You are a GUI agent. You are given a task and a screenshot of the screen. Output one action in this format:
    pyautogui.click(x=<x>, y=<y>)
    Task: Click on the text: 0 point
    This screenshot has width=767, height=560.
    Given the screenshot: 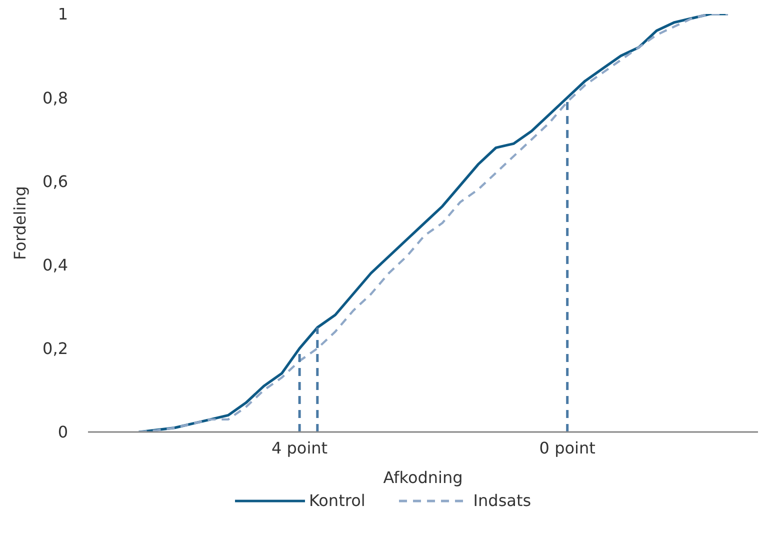 What is the action you would take?
    pyautogui.click(x=567, y=448)
    